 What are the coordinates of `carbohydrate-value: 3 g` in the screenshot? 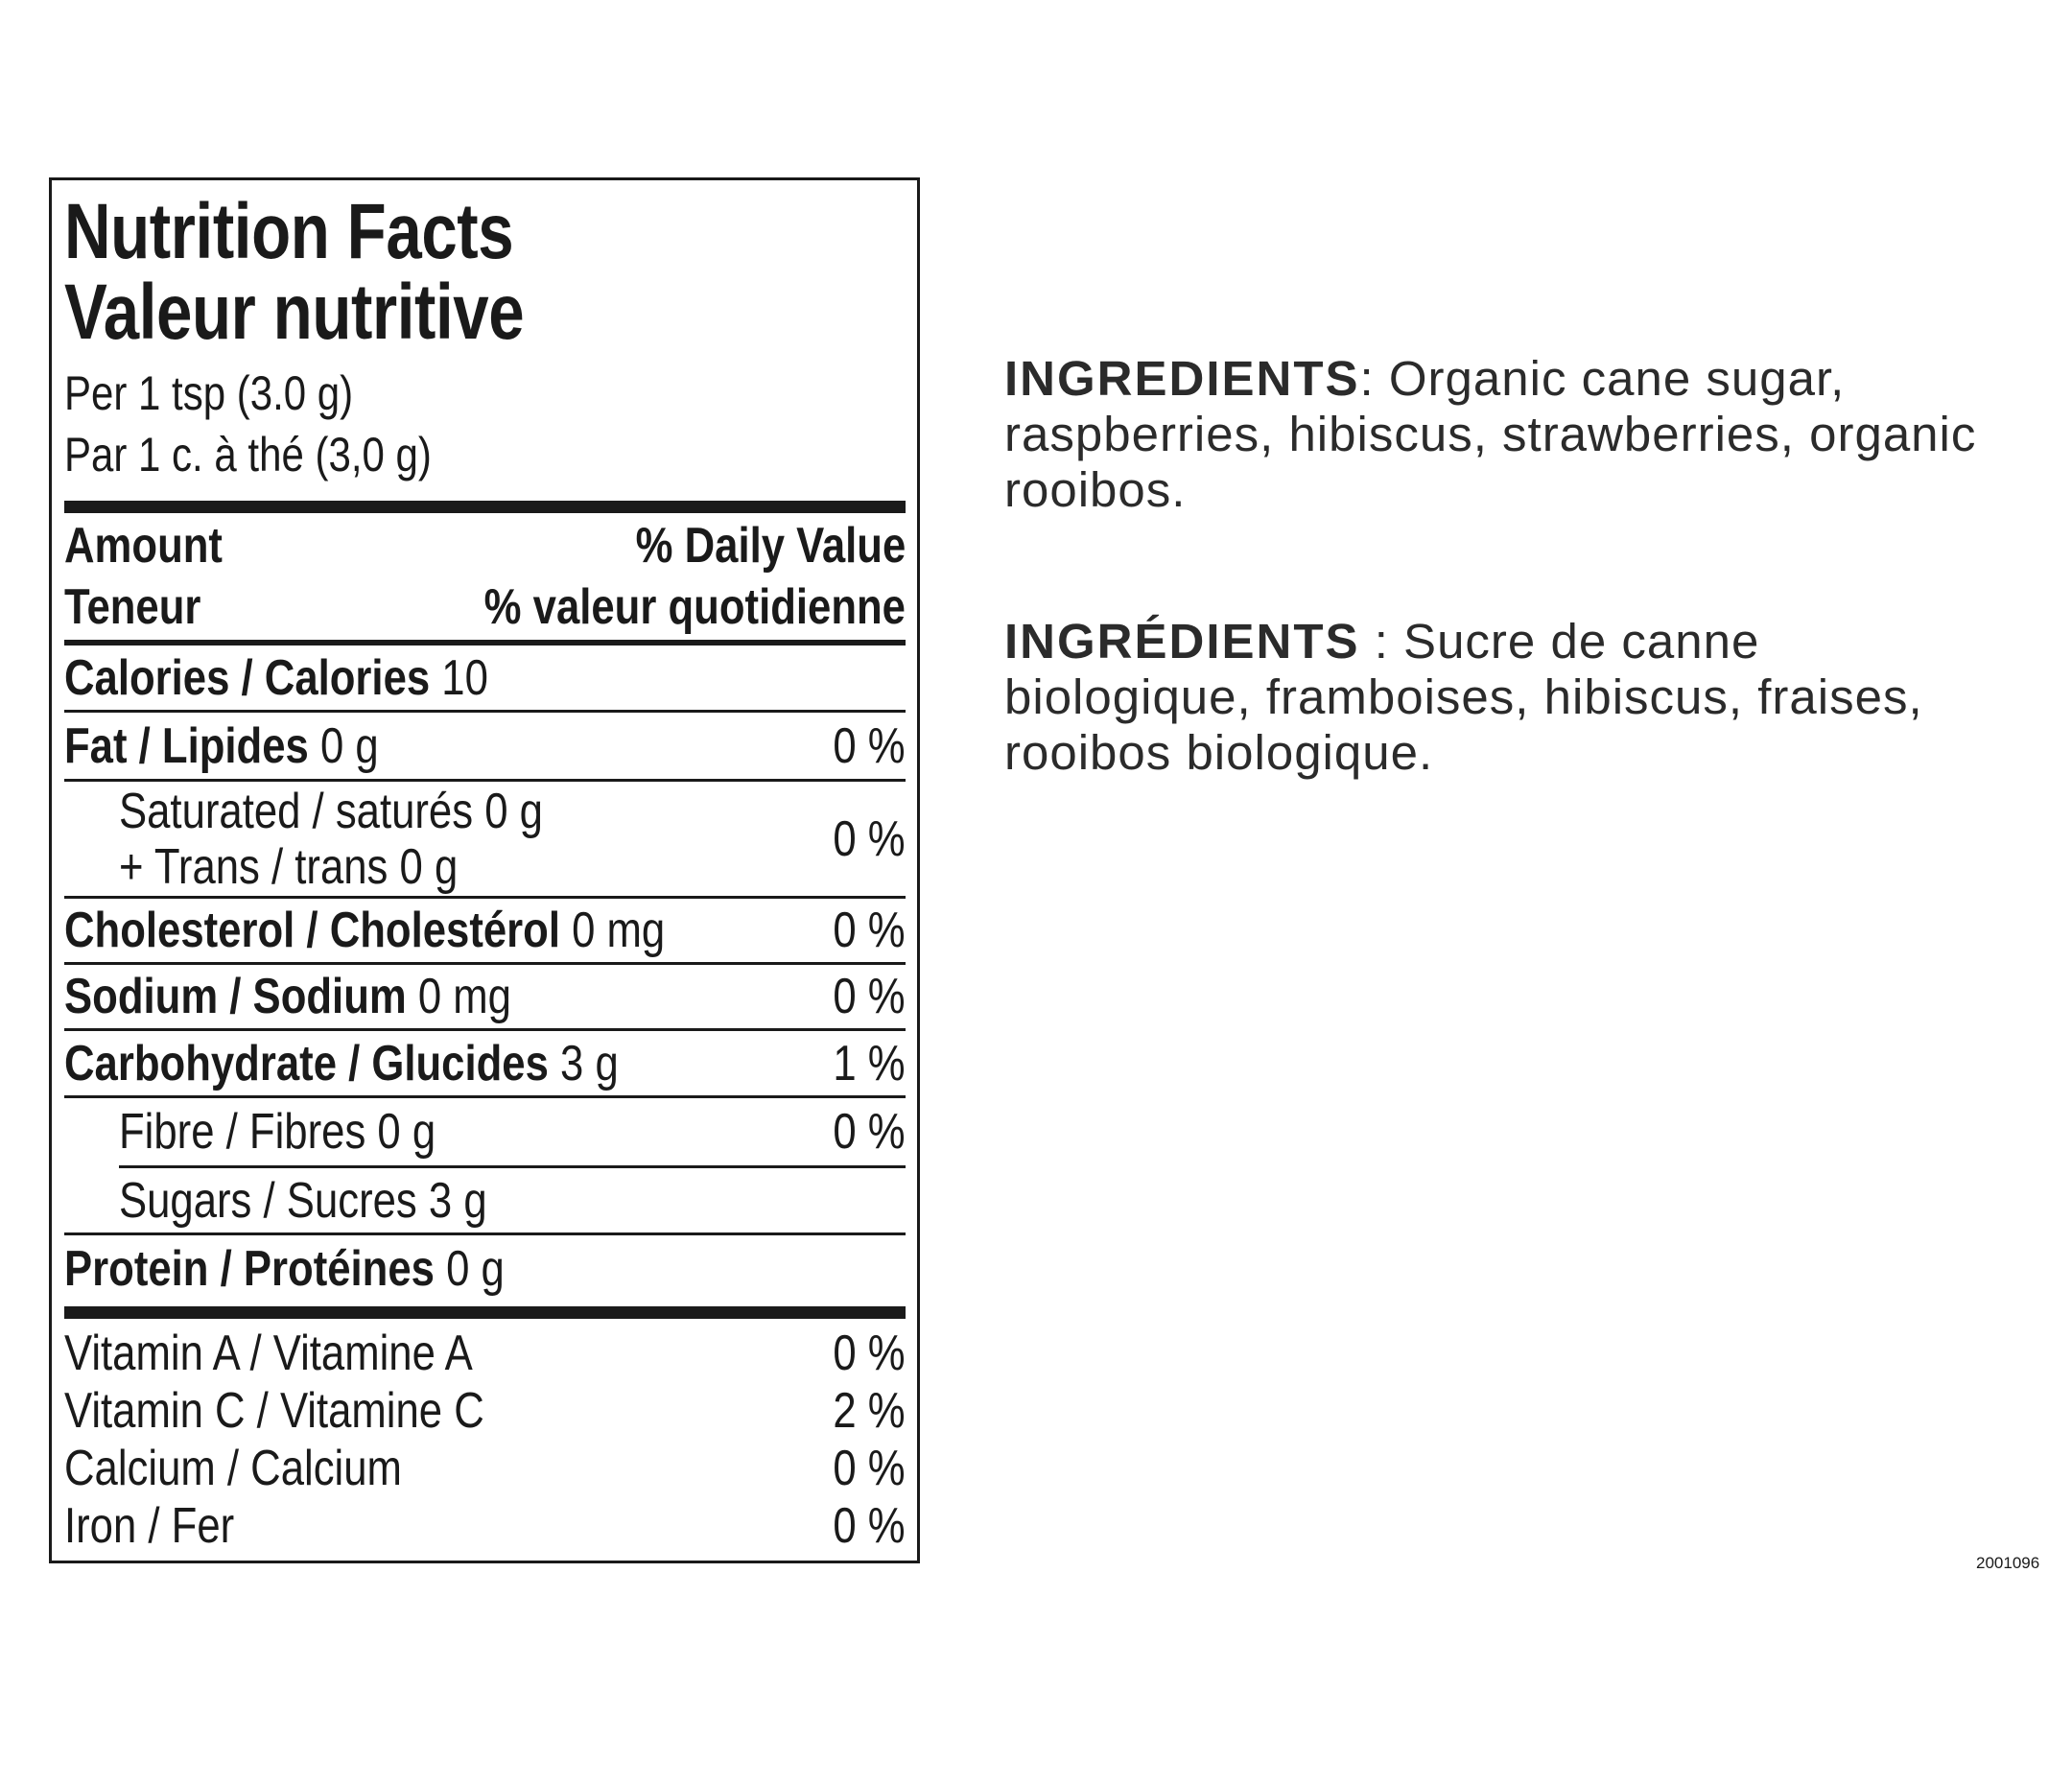 It's located at (589, 1063).